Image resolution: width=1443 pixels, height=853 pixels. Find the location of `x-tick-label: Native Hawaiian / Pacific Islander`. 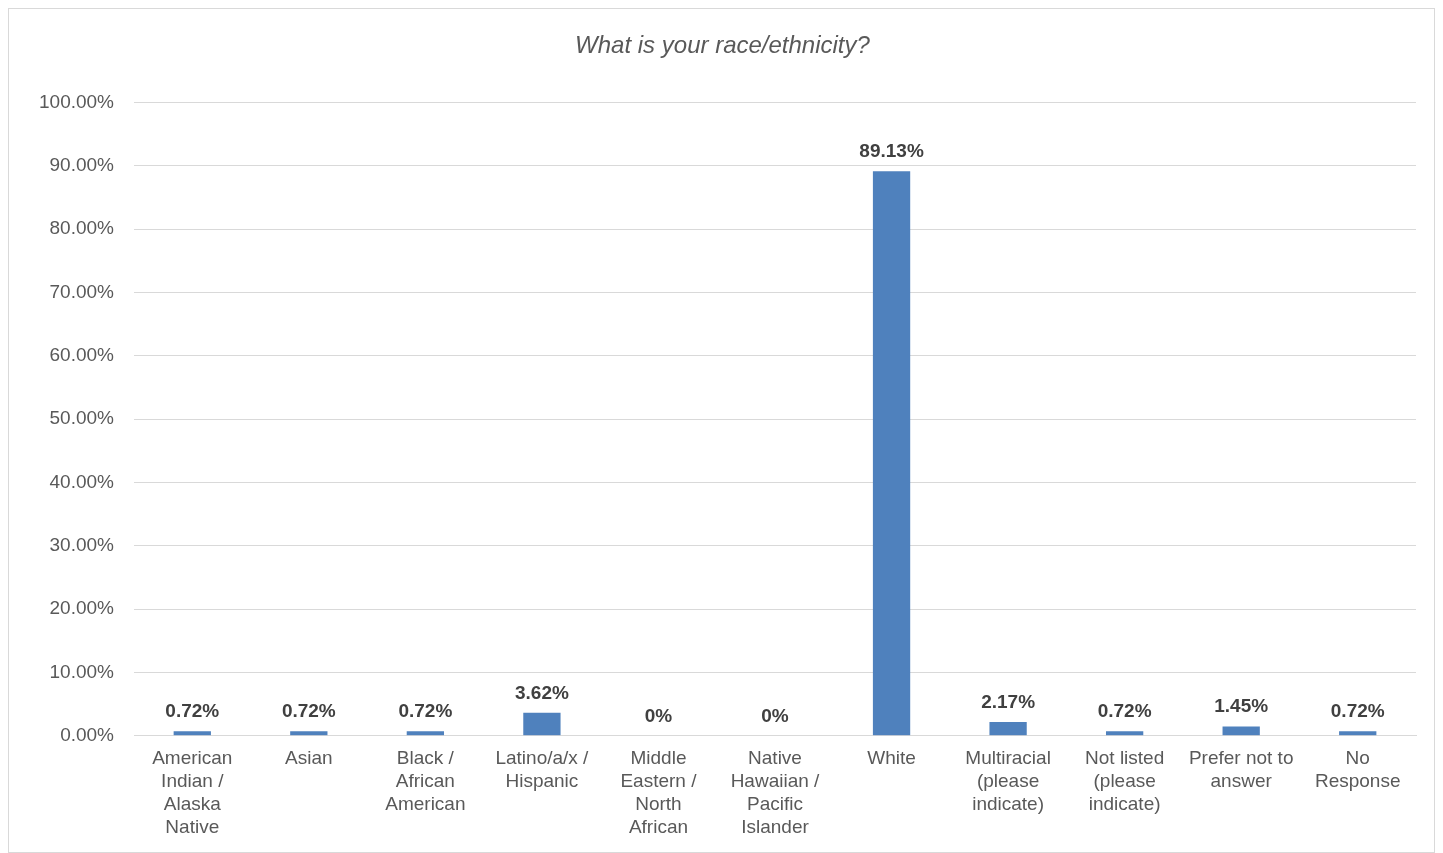

x-tick-label: Native Hawaiian / Pacific Islander is located at coordinates (775, 792).